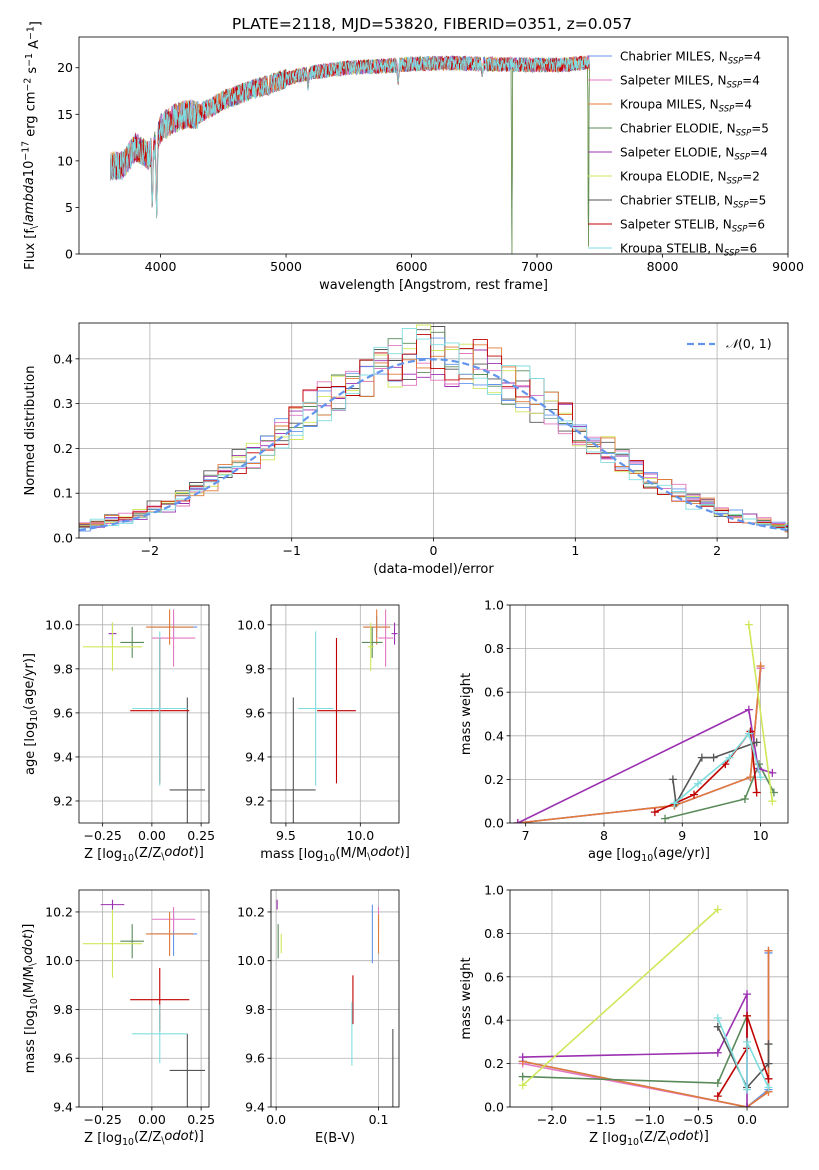 The image size is (819, 1170). What do you see at coordinates (537, 266) in the screenshot?
I see `x-tick-label: 7000` at bounding box center [537, 266].